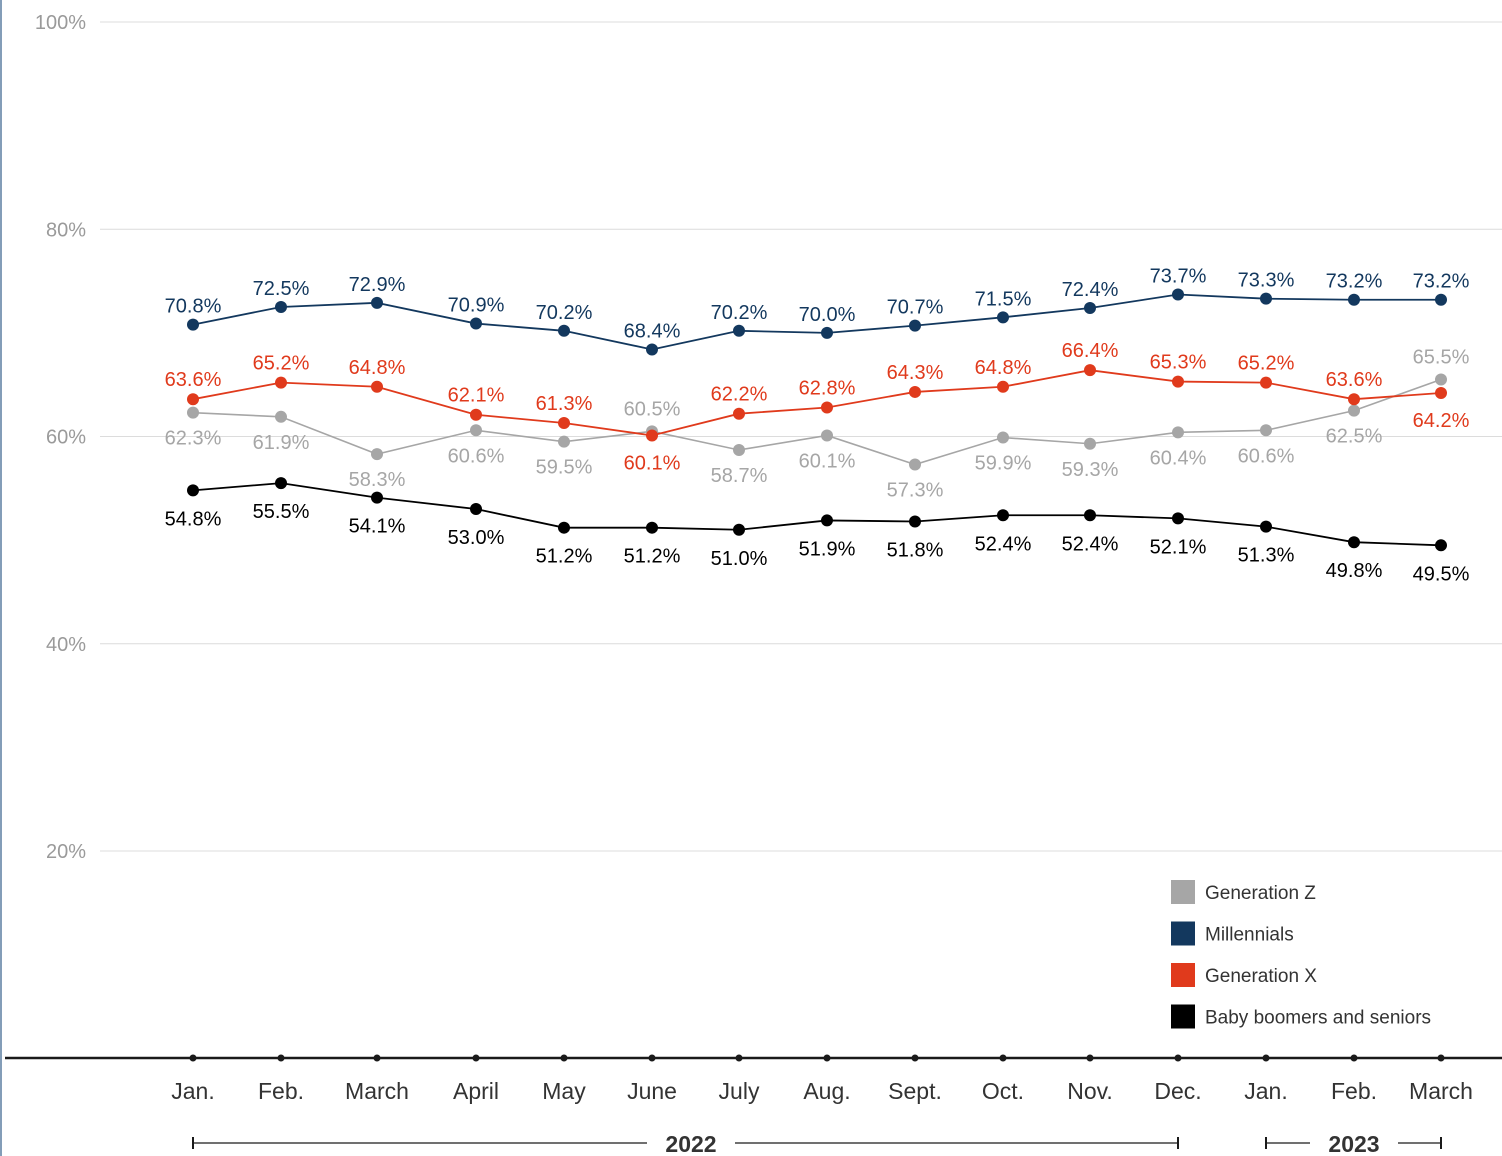 This screenshot has width=1502, height=1156. What do you see at coordinates (1354, 571) in the screenshot?
I see `data-label: 49.8%` at bounding box center [1354, 571].